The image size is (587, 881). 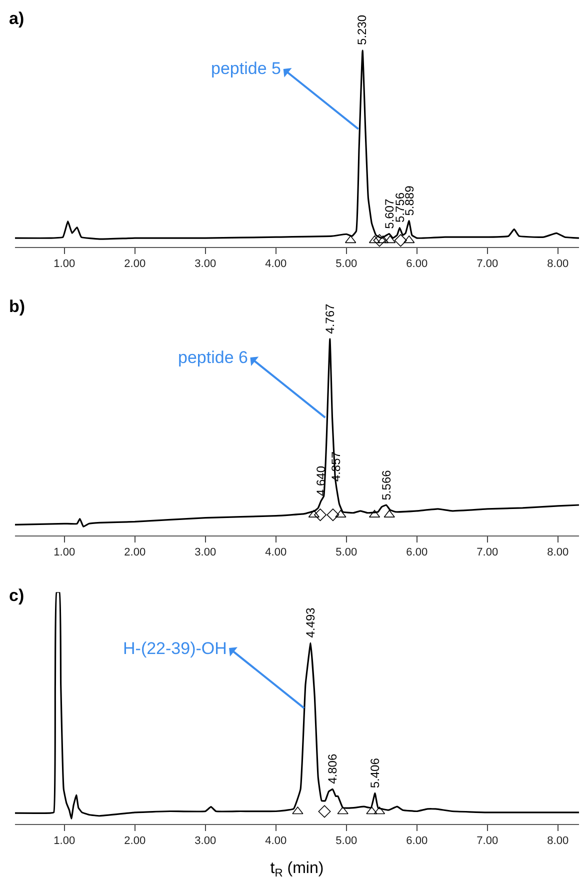 I want to click on annotation: 4.806, so click(x=332, y=769).